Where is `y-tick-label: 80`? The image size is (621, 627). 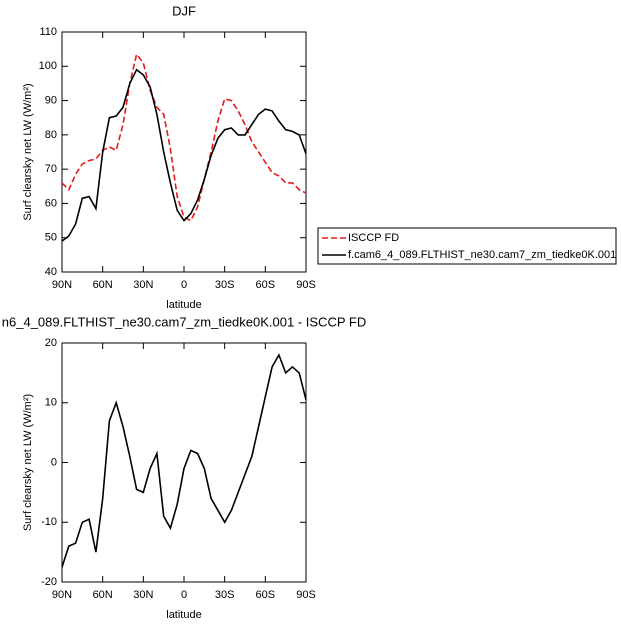 y-tick-label: 80 is located at coordinates (51, 135).